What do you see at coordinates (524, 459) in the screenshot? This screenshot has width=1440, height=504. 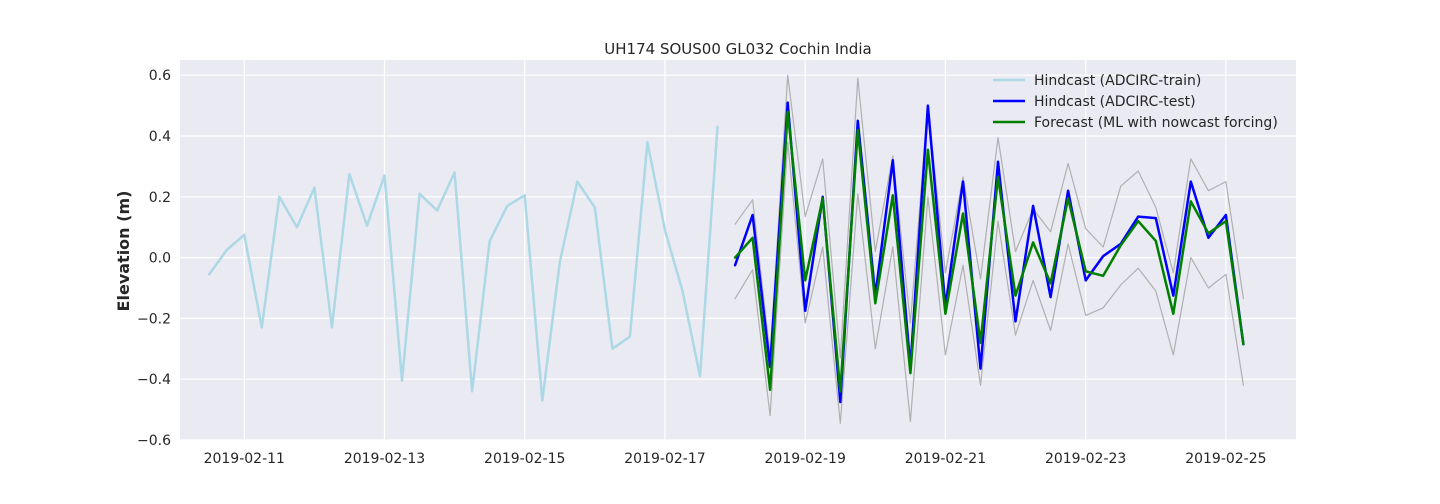 I see `x-tick-label: 2019-02-15` at bounding box center [524, 459].